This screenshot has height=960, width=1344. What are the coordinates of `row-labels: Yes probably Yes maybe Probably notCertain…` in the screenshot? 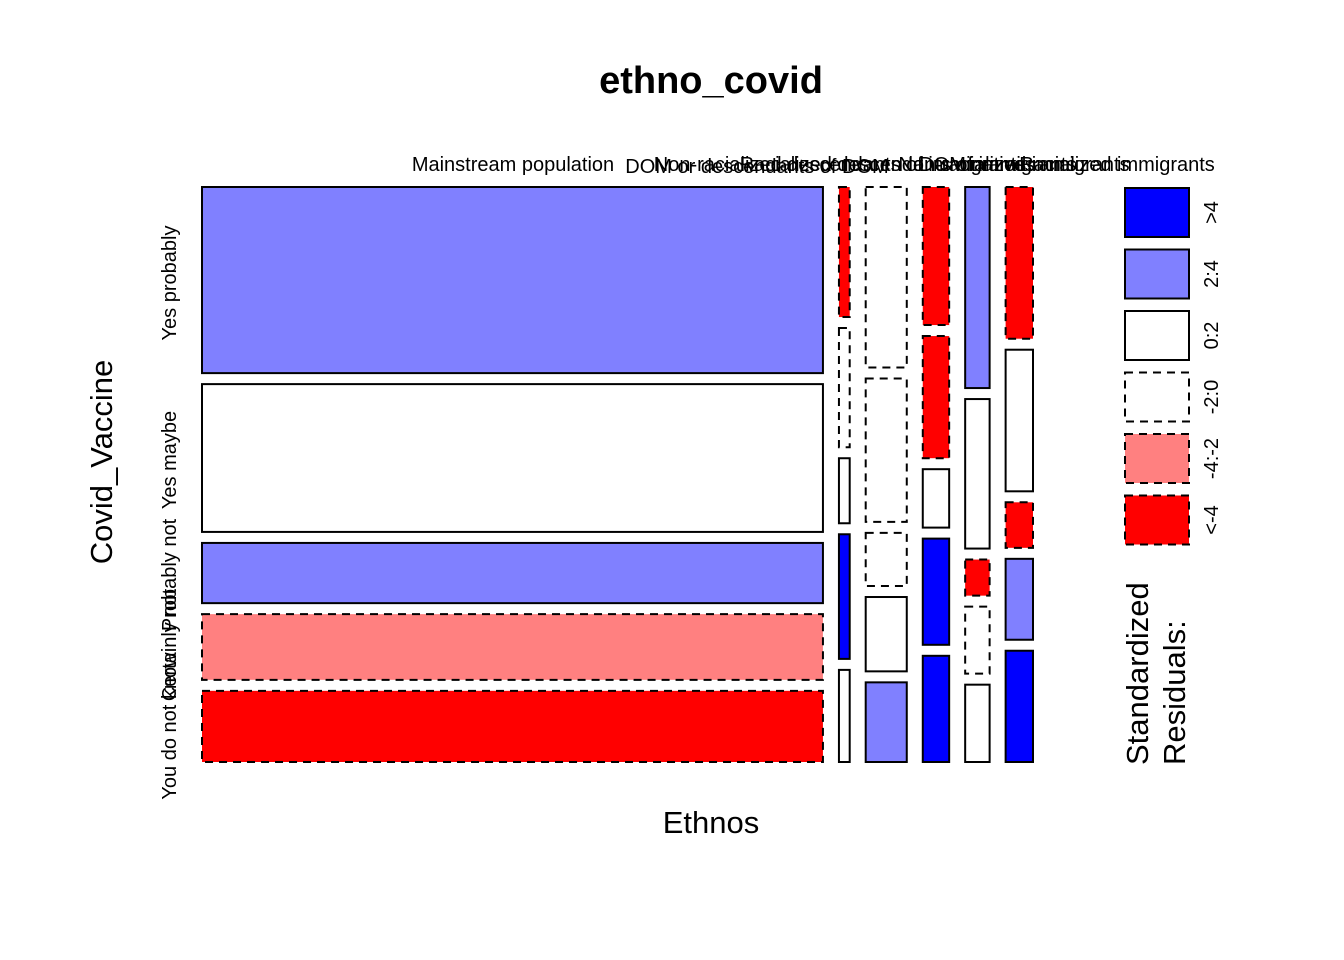 It's located at (170, 513).